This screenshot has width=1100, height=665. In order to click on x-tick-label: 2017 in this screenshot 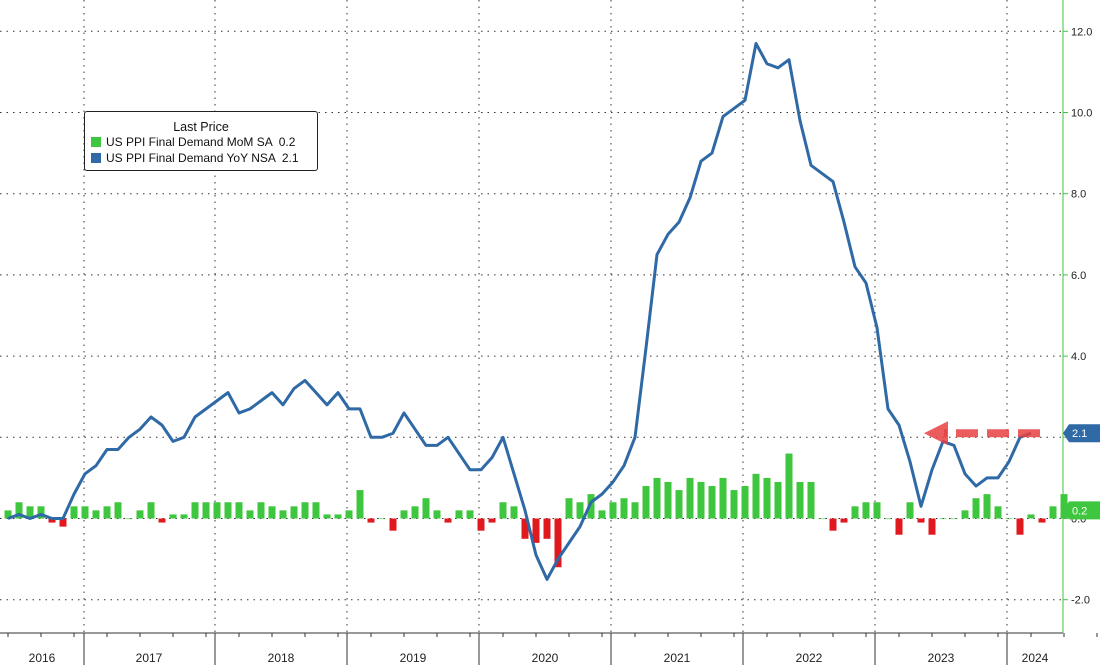, I will do `click(149, 658)`.